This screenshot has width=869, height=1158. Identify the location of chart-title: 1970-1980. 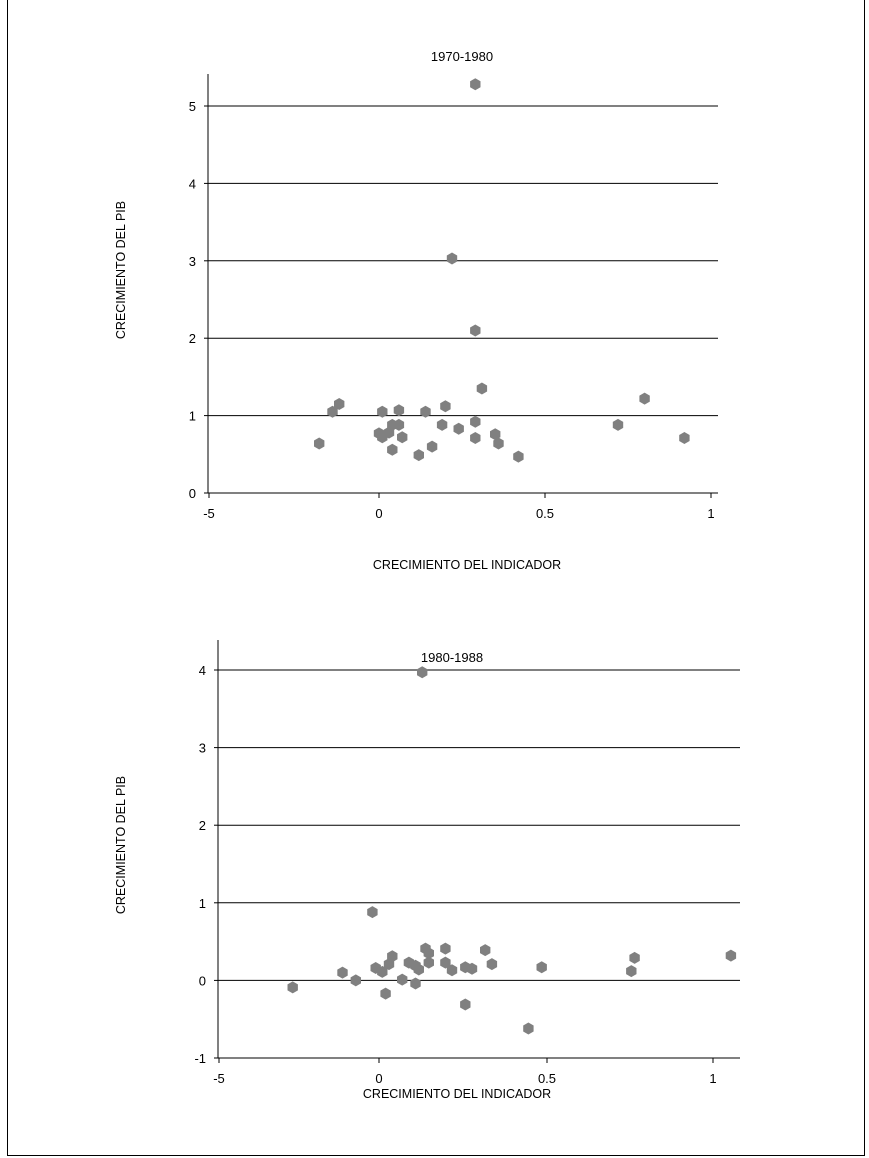
(462, 56).